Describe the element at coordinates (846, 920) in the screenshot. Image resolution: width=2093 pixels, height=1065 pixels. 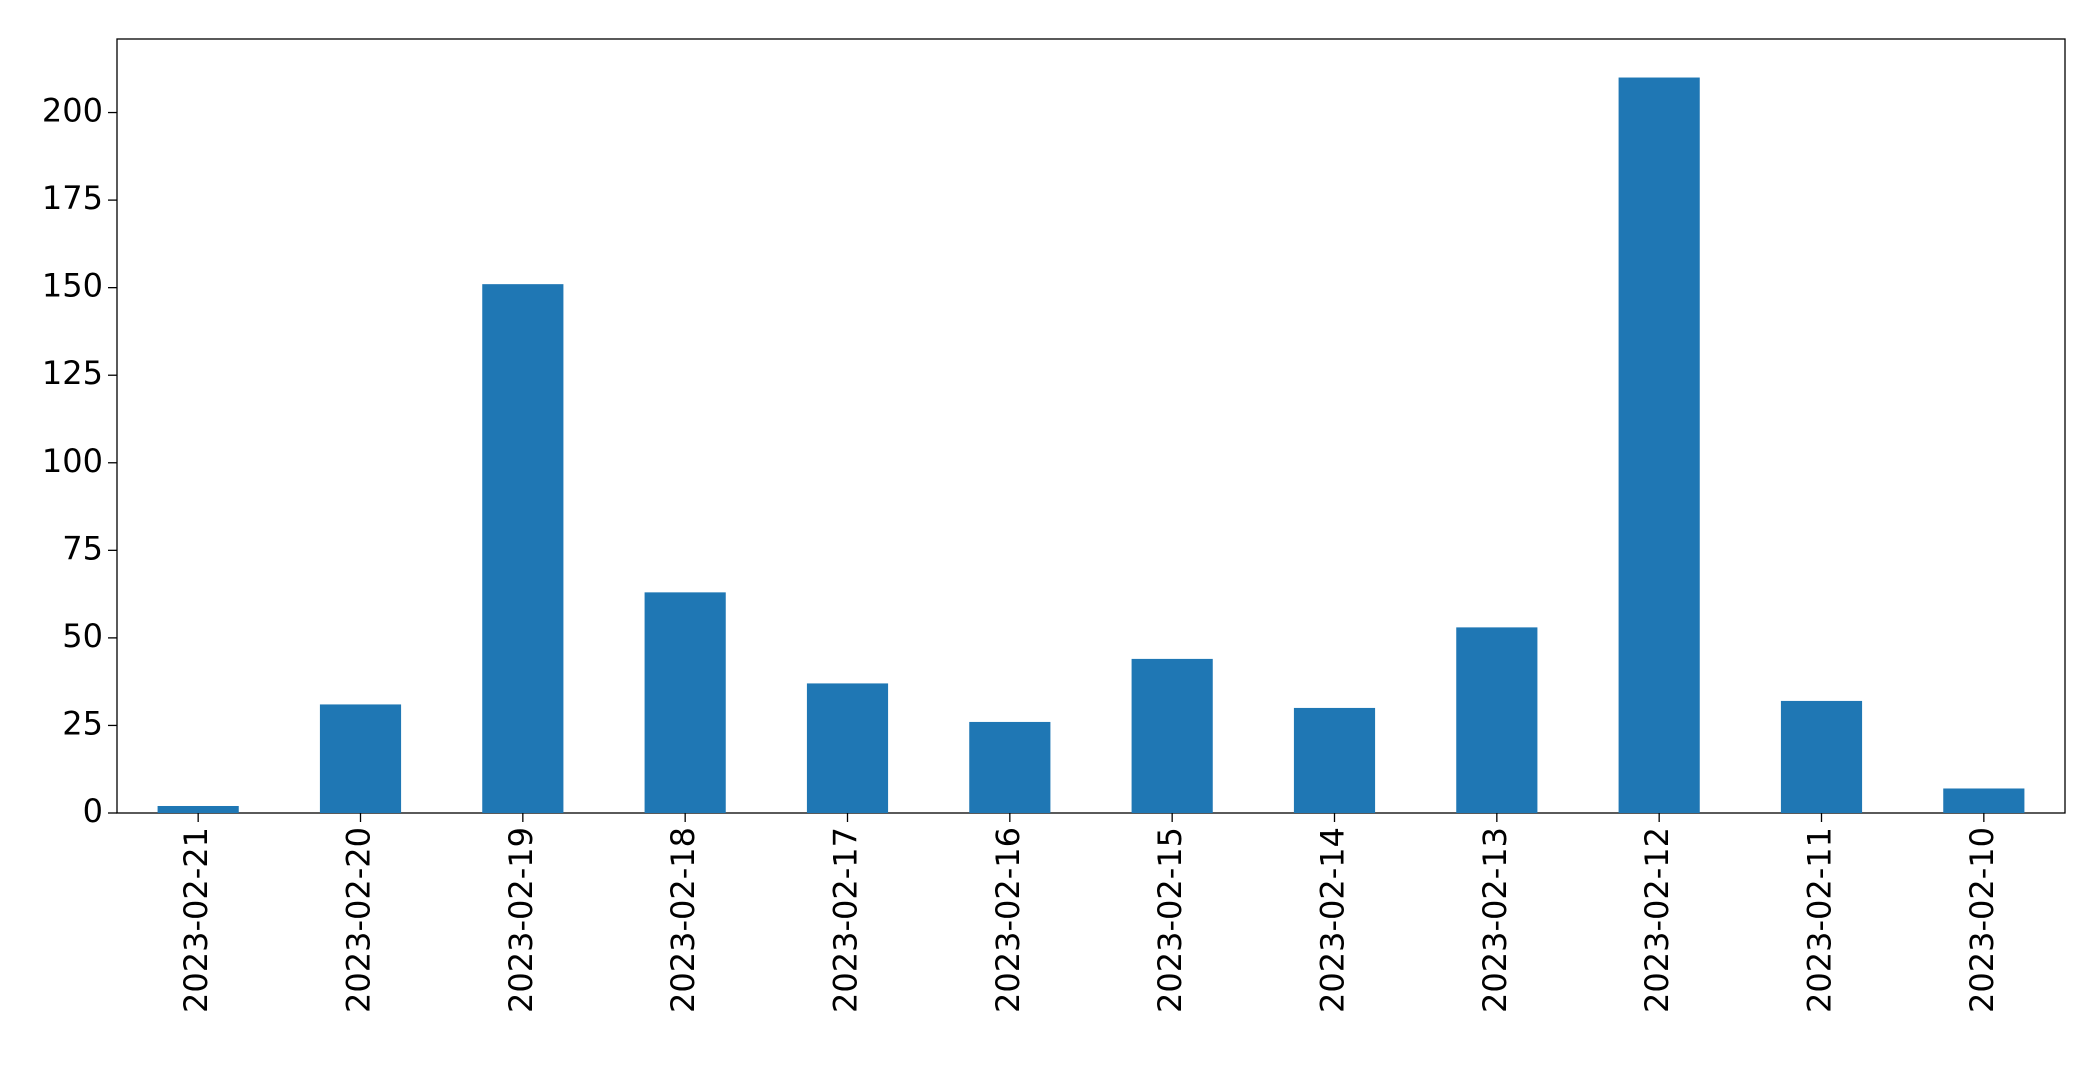
I see `x-tick-label: 2023-02-17` at that location.